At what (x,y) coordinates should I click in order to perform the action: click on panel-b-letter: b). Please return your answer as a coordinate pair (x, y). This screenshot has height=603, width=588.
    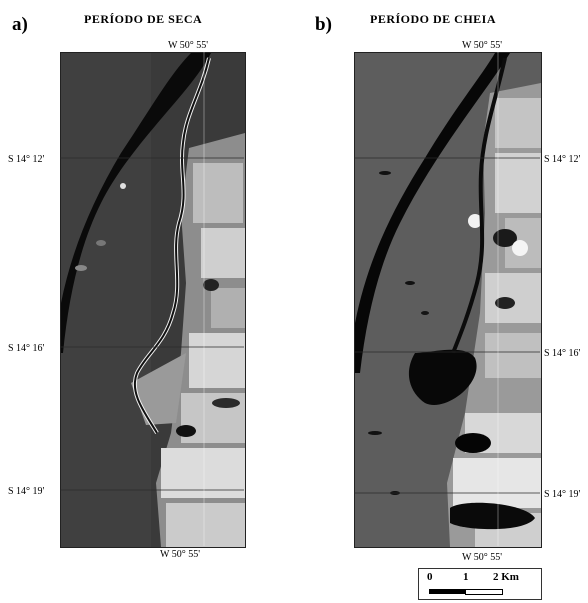
    Looking at the image, I should click on (323, 24).